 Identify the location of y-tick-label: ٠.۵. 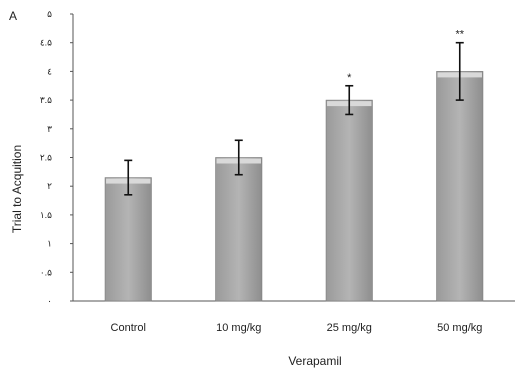
(46, 272).